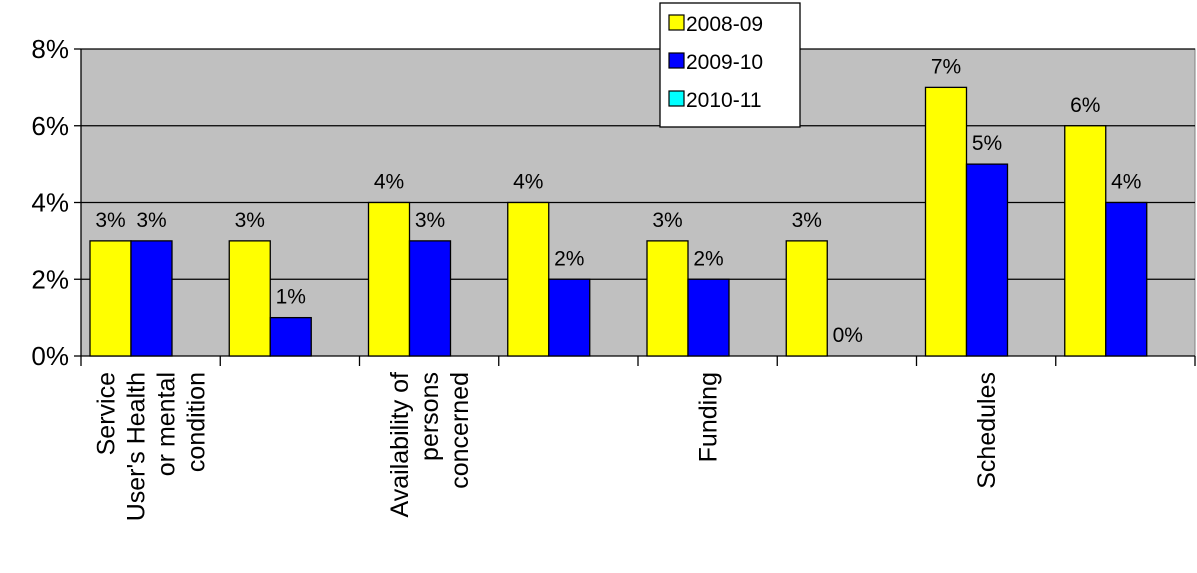  What do you see at coordinates (987, 143) in the screenshot?
I see `data-label: 5%` at bounding box center [987, 143].